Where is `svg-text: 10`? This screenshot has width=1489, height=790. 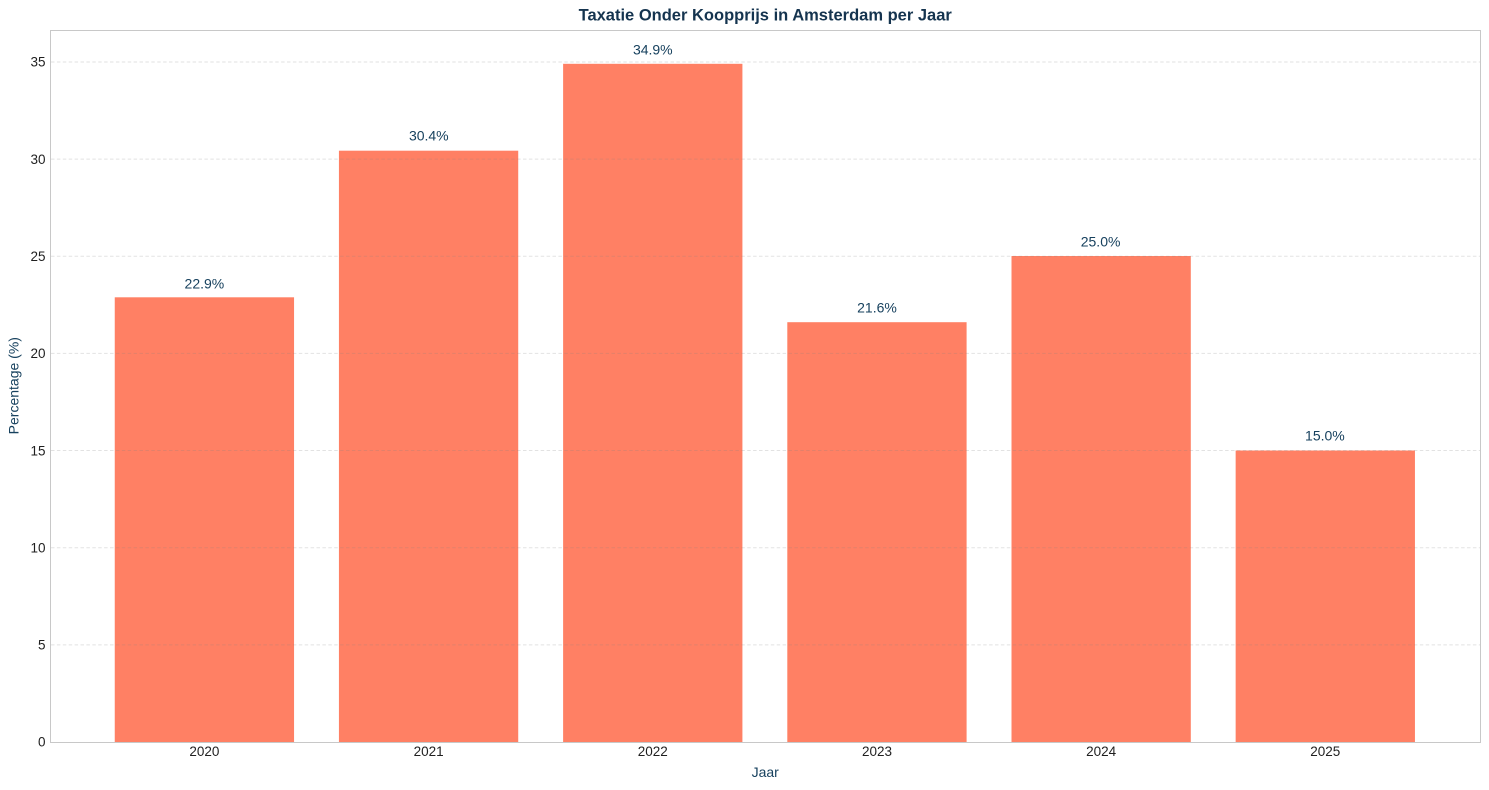
svg-text: 10 is located at coordinates (37, 547).